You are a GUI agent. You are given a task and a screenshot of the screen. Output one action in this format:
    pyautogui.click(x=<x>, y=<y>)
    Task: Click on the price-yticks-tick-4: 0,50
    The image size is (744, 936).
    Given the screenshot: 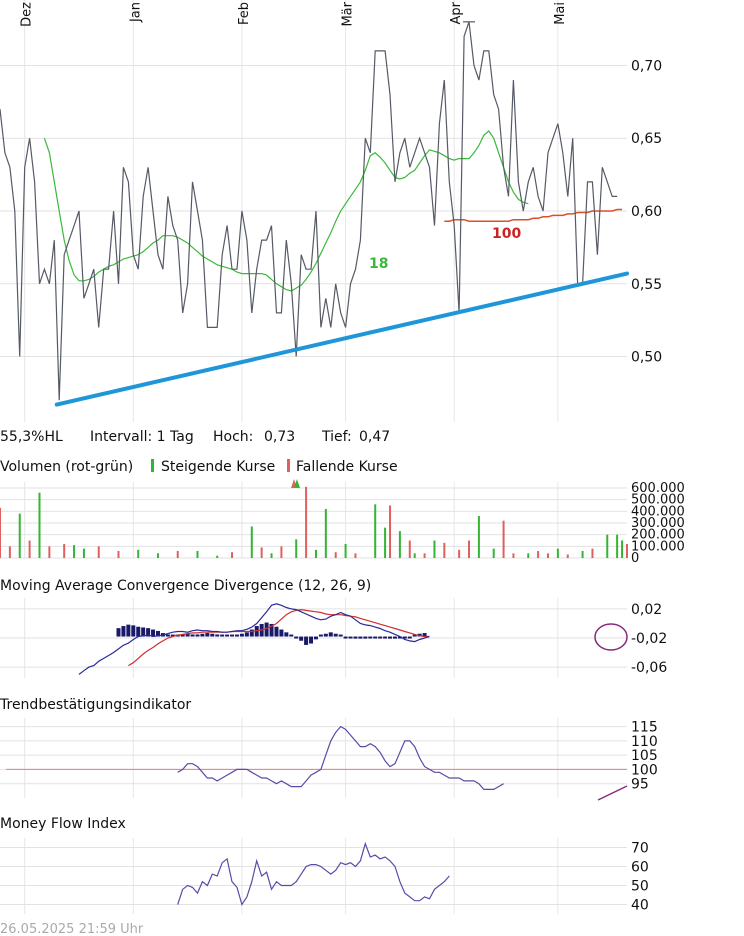 What is the action you would take?
    pyautogui.click(x=646, y=358)
    